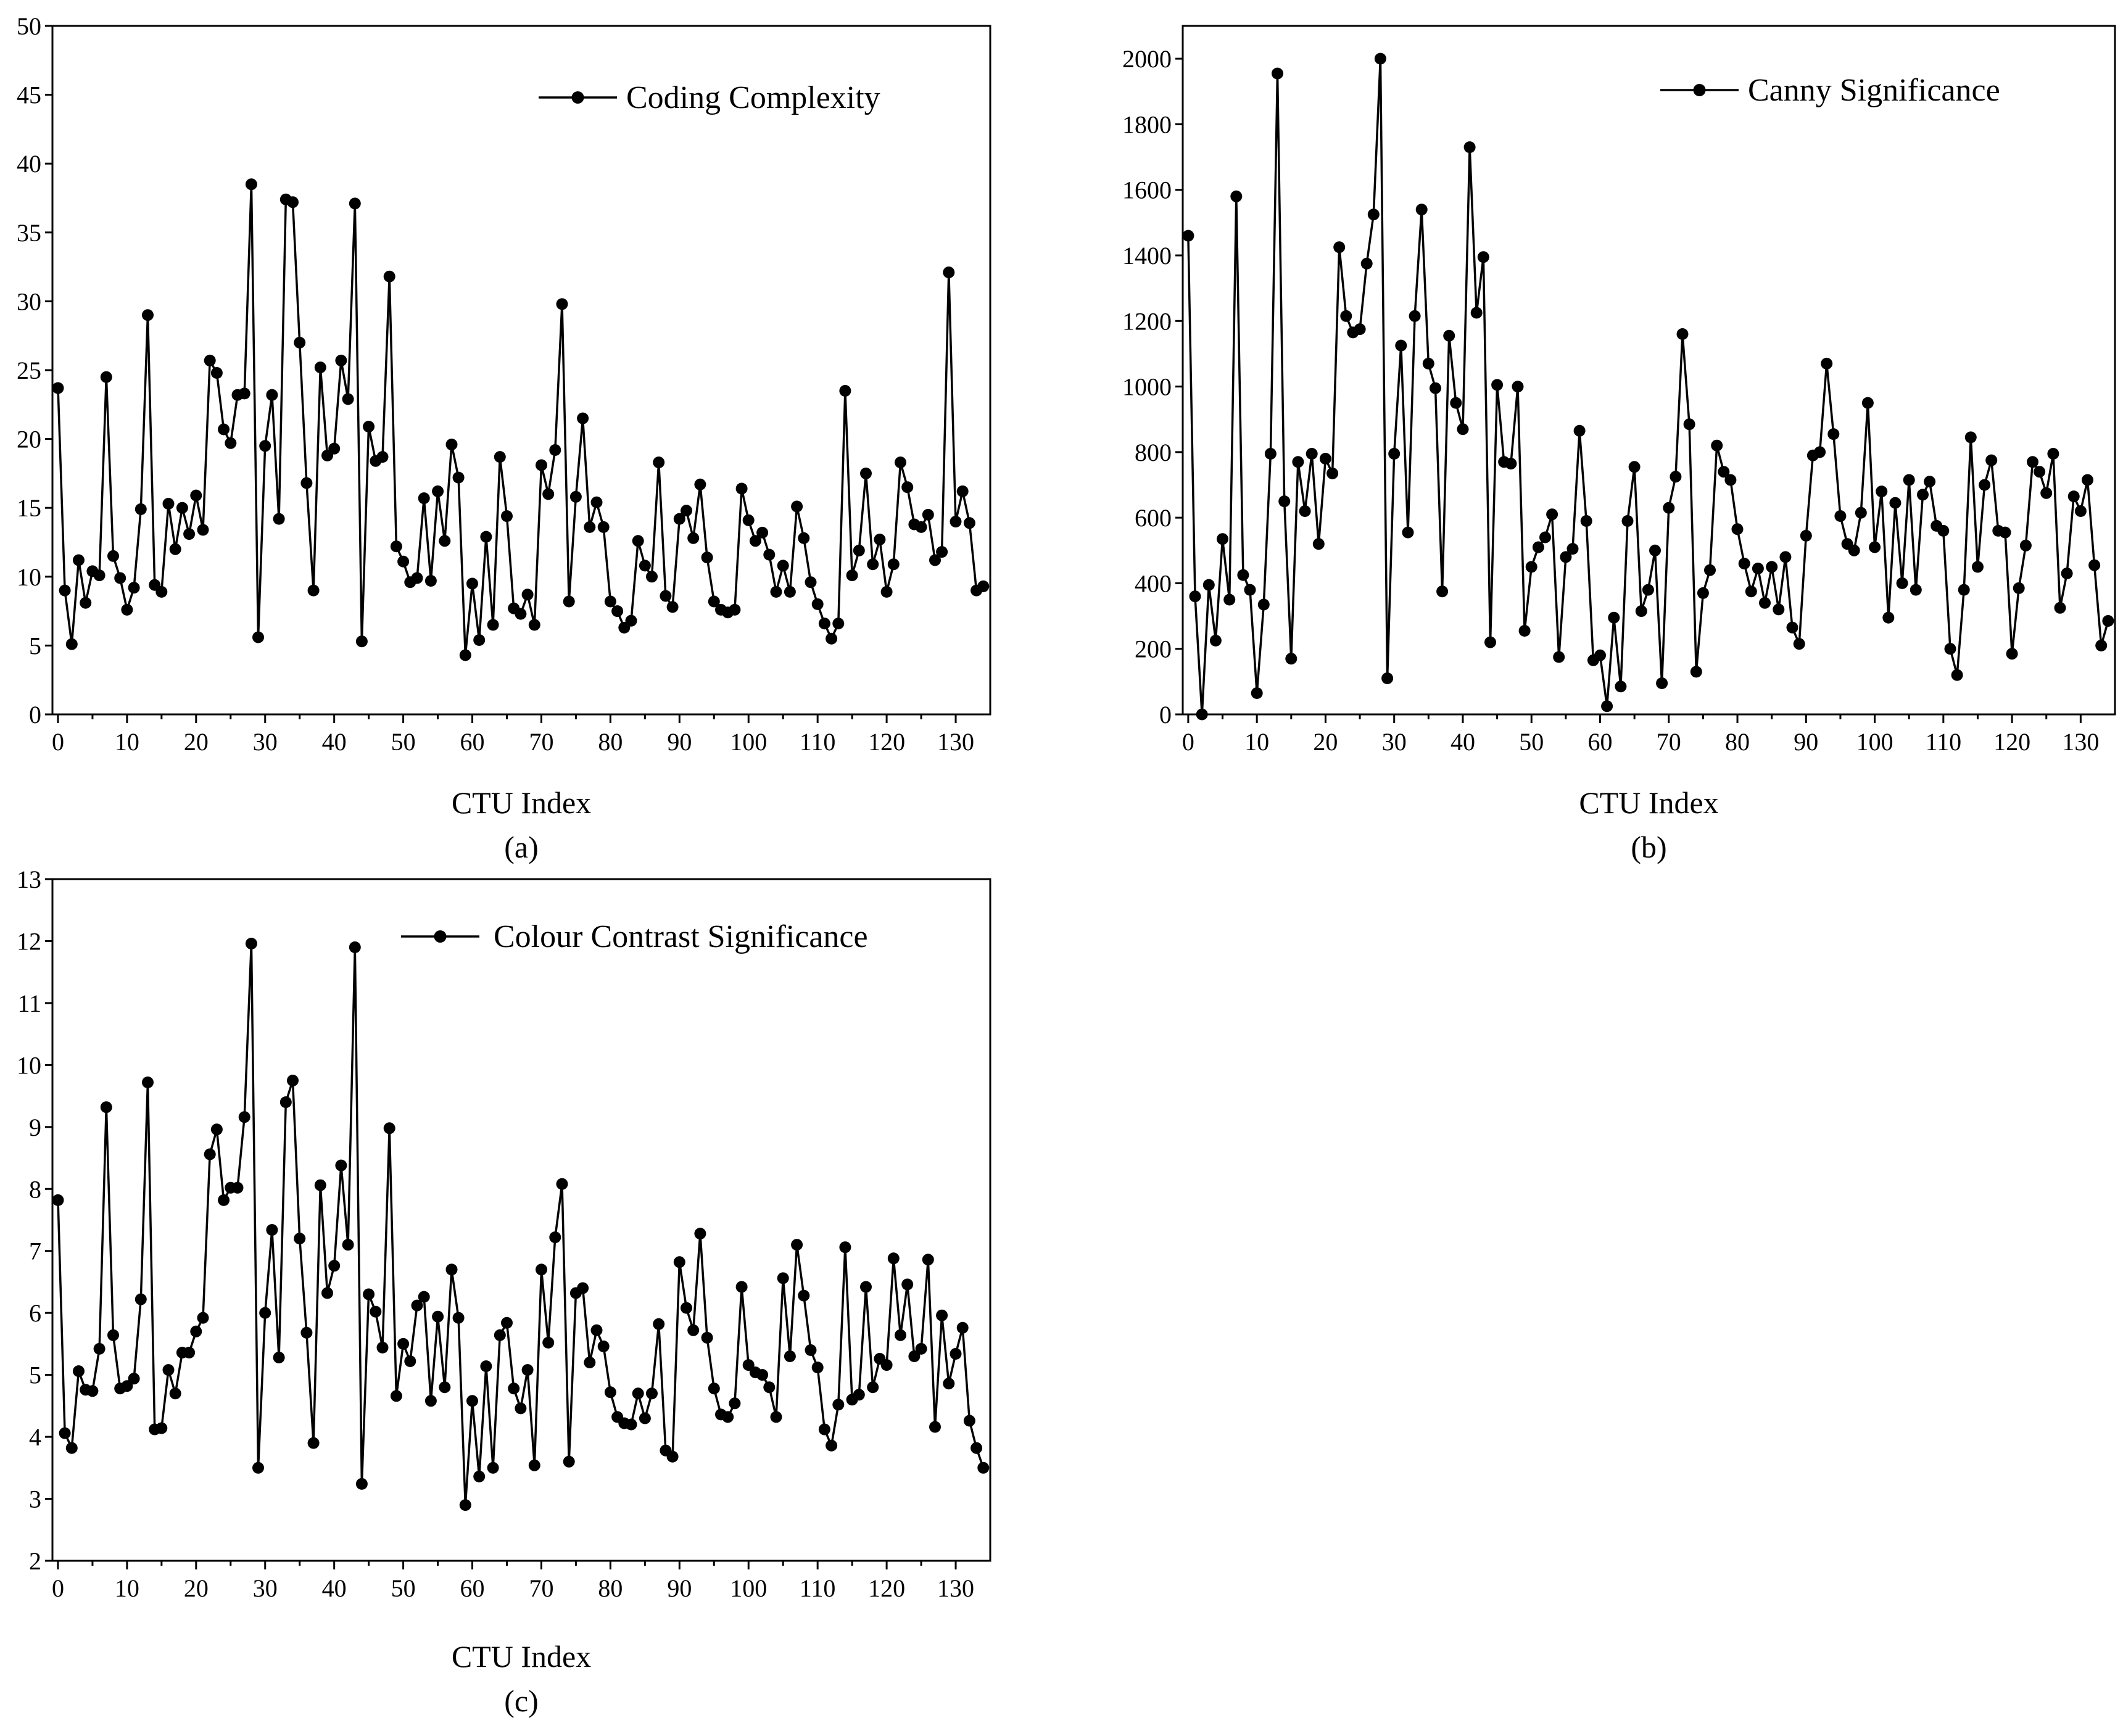  What do you see at coordinates (749, 1588) in the screenshot?
I see `x-tick-label: 100` at bounding box center [749, 1588].